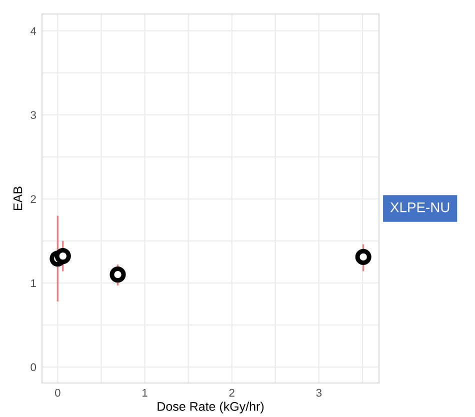 The width and height of the screenshot is (475, 417). What do you see at coordinates (420, 207) in the screenshot?
I see `text: XLPE-NU` at bounding box center [420, 207].